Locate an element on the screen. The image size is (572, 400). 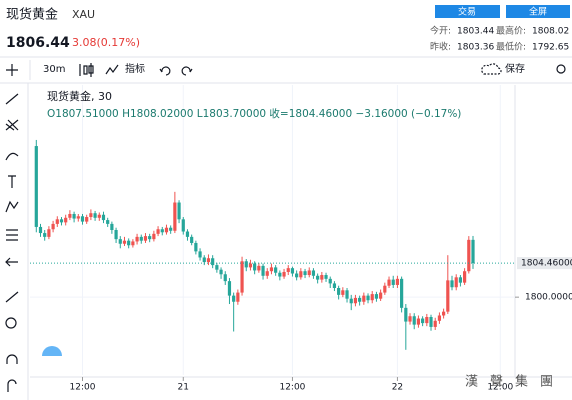
zoom-tool is located at coordinates (11, 323).